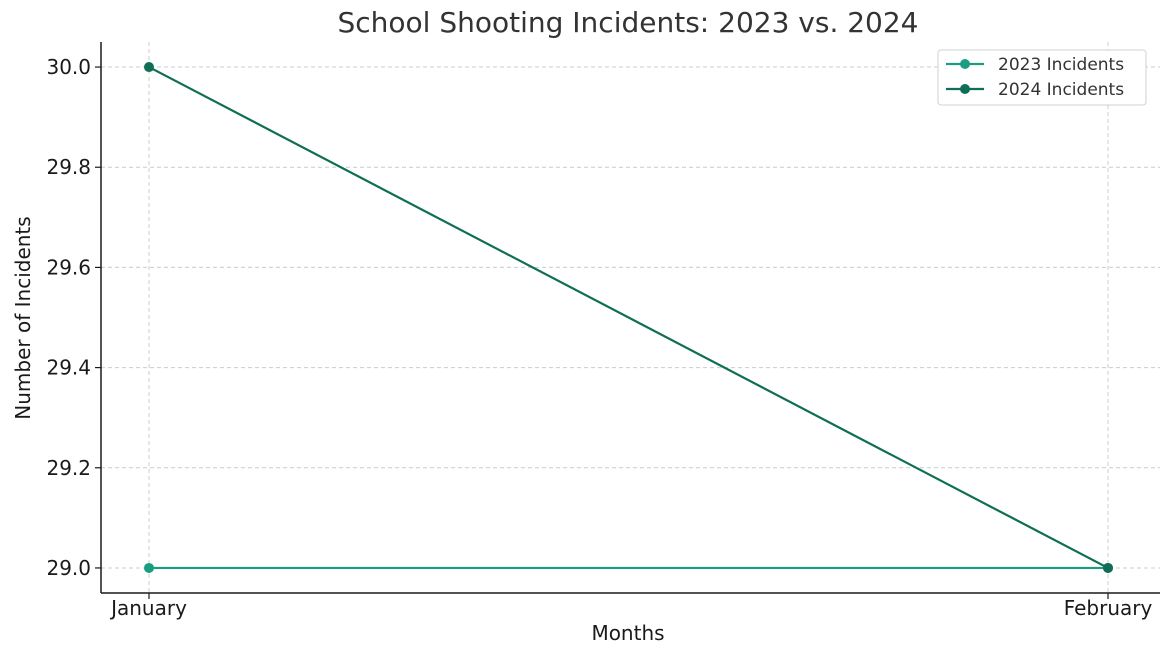 The width and height of the screenshot is (1172, 657). Describe the element at coordinates (148, 608) in the screenshot. I see `x-tick-label: January` at that location.